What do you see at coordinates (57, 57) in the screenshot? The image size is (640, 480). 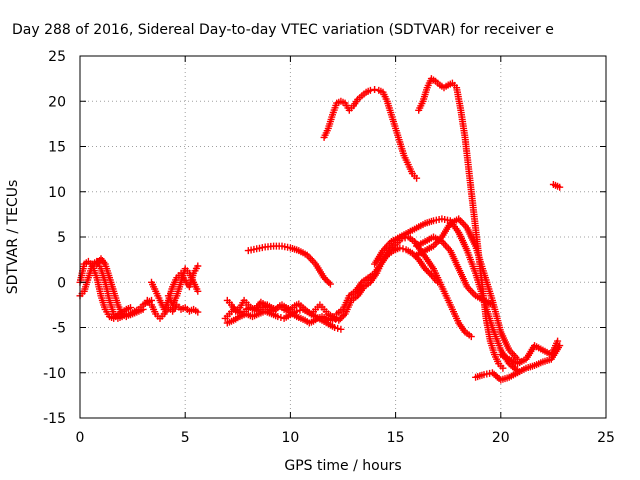 I see `y-tick-label: 25` at bounding box center [57, 57].